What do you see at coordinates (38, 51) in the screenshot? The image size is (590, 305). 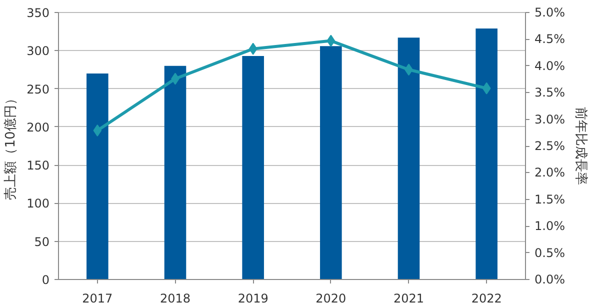 I see `y-tick-label: 300` at bounding box center [38, 51].